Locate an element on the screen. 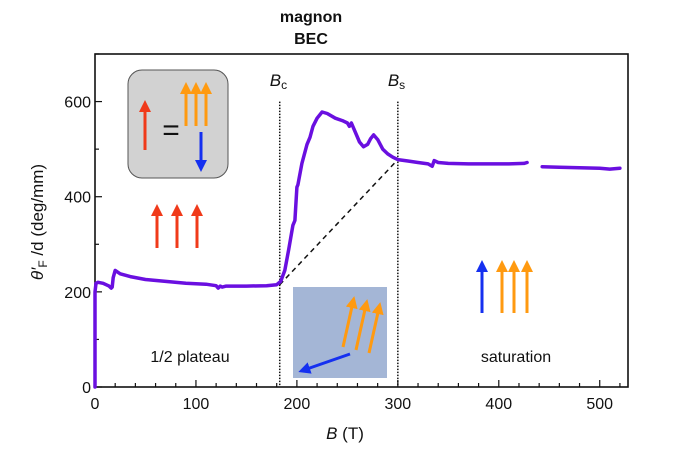 This screenshot has width=675, height=450. dashed-baseline is located at coordinates (339, 222).